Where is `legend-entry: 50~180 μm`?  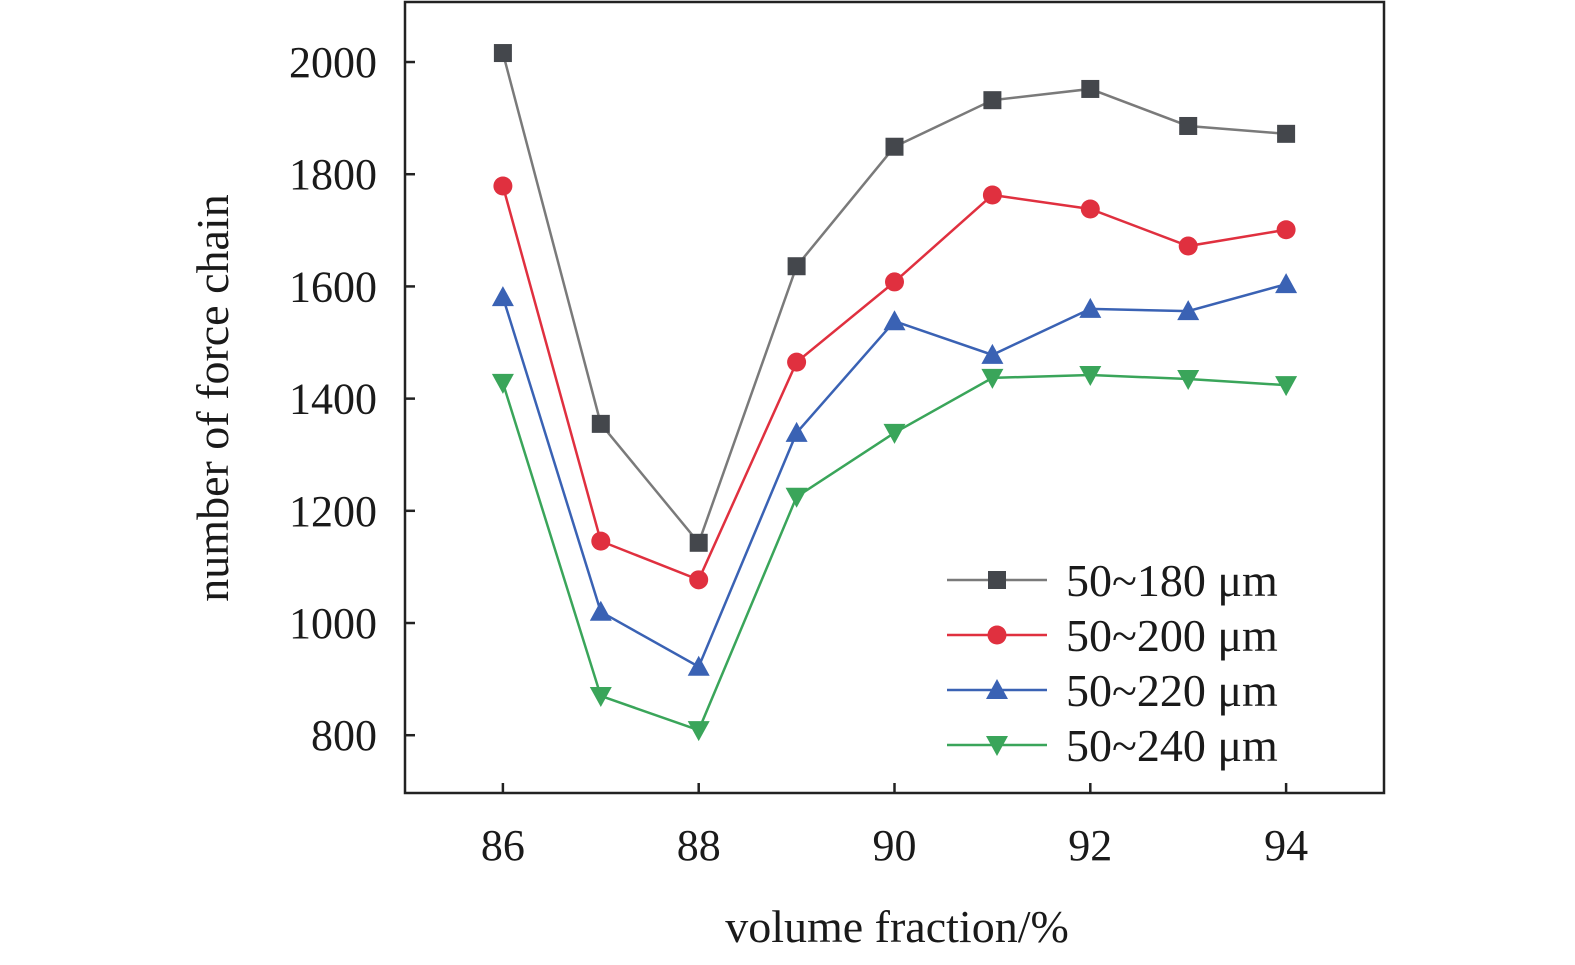
legend-entry: 50~180 μm is located at coordinates (1112, 580).